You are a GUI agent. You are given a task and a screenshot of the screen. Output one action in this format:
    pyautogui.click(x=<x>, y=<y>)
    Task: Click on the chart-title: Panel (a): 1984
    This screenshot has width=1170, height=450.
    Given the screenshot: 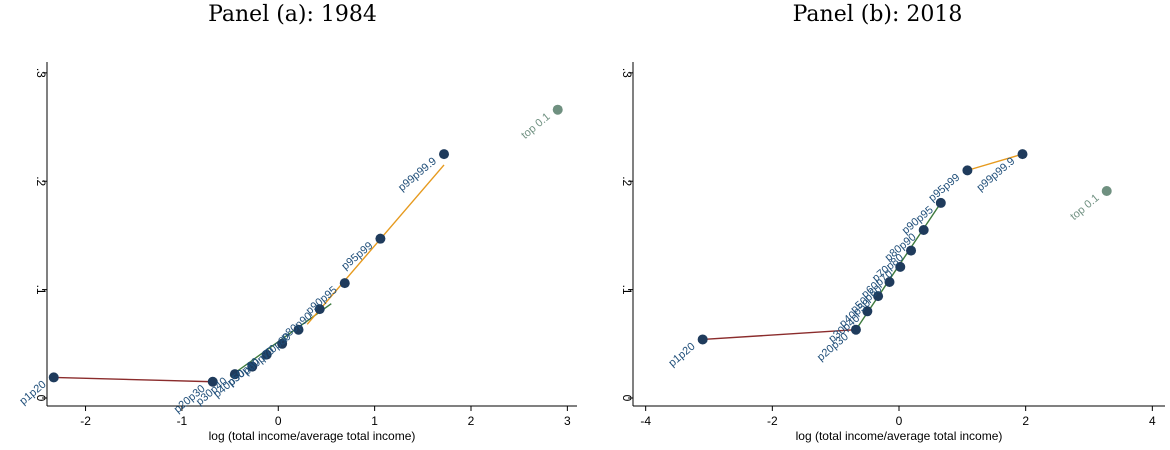 What is the action you would take?
    pyautogui.click(x=292, y=14)
    